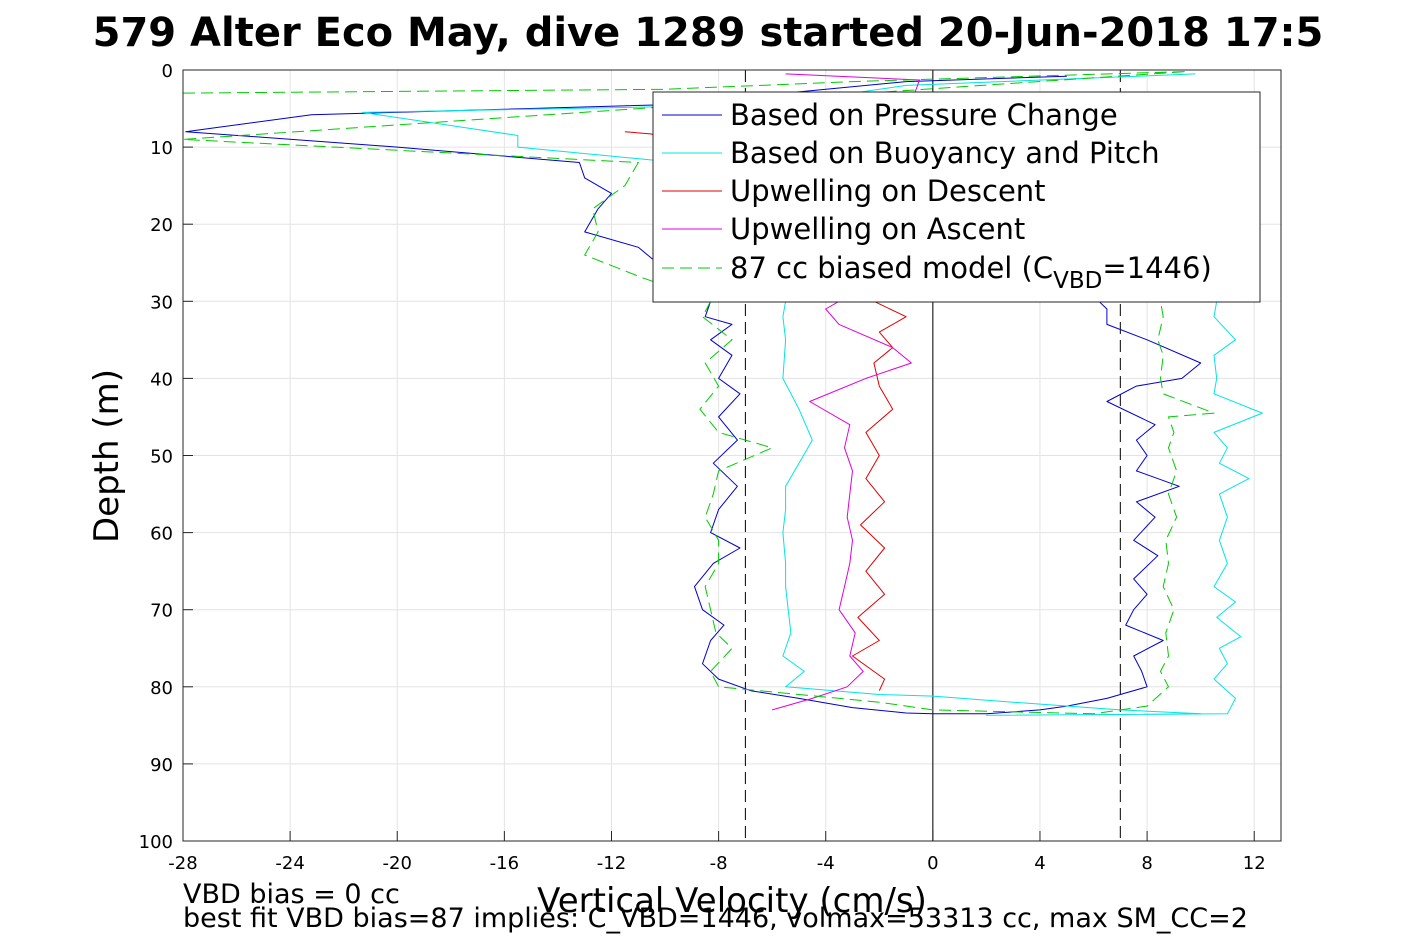 The image size is (1417, 945). I want to click on y-tick-label: 10, so click(161, 148).